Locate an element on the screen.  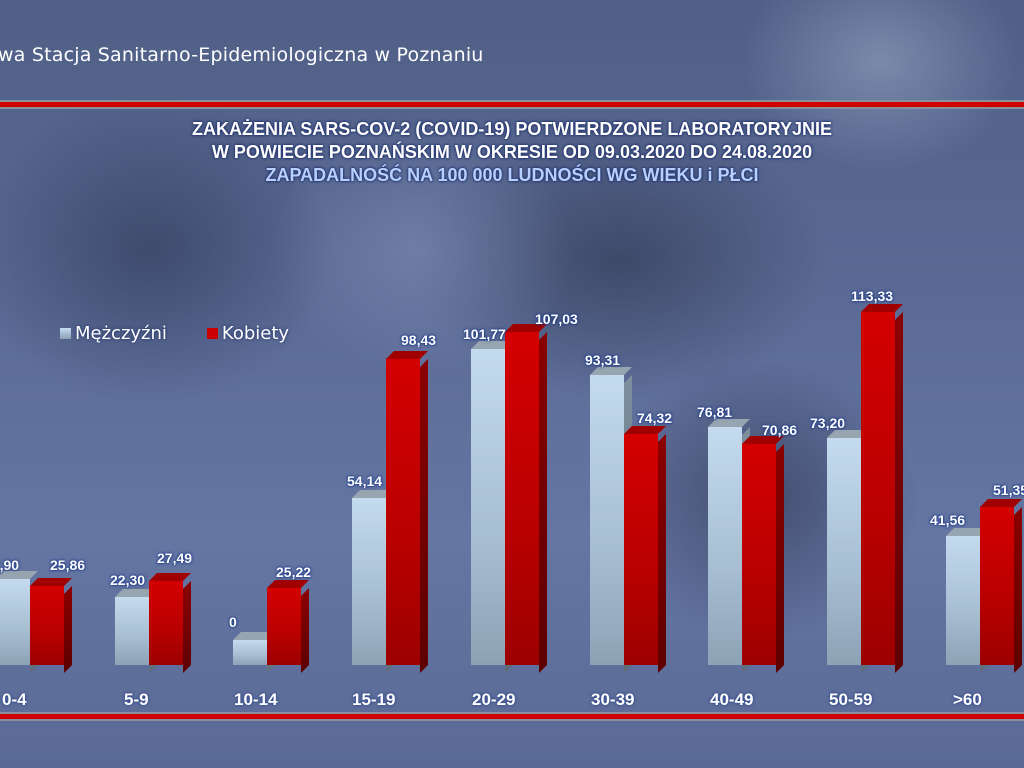
value-label: 41,56 is located at coordinates (948, 520).